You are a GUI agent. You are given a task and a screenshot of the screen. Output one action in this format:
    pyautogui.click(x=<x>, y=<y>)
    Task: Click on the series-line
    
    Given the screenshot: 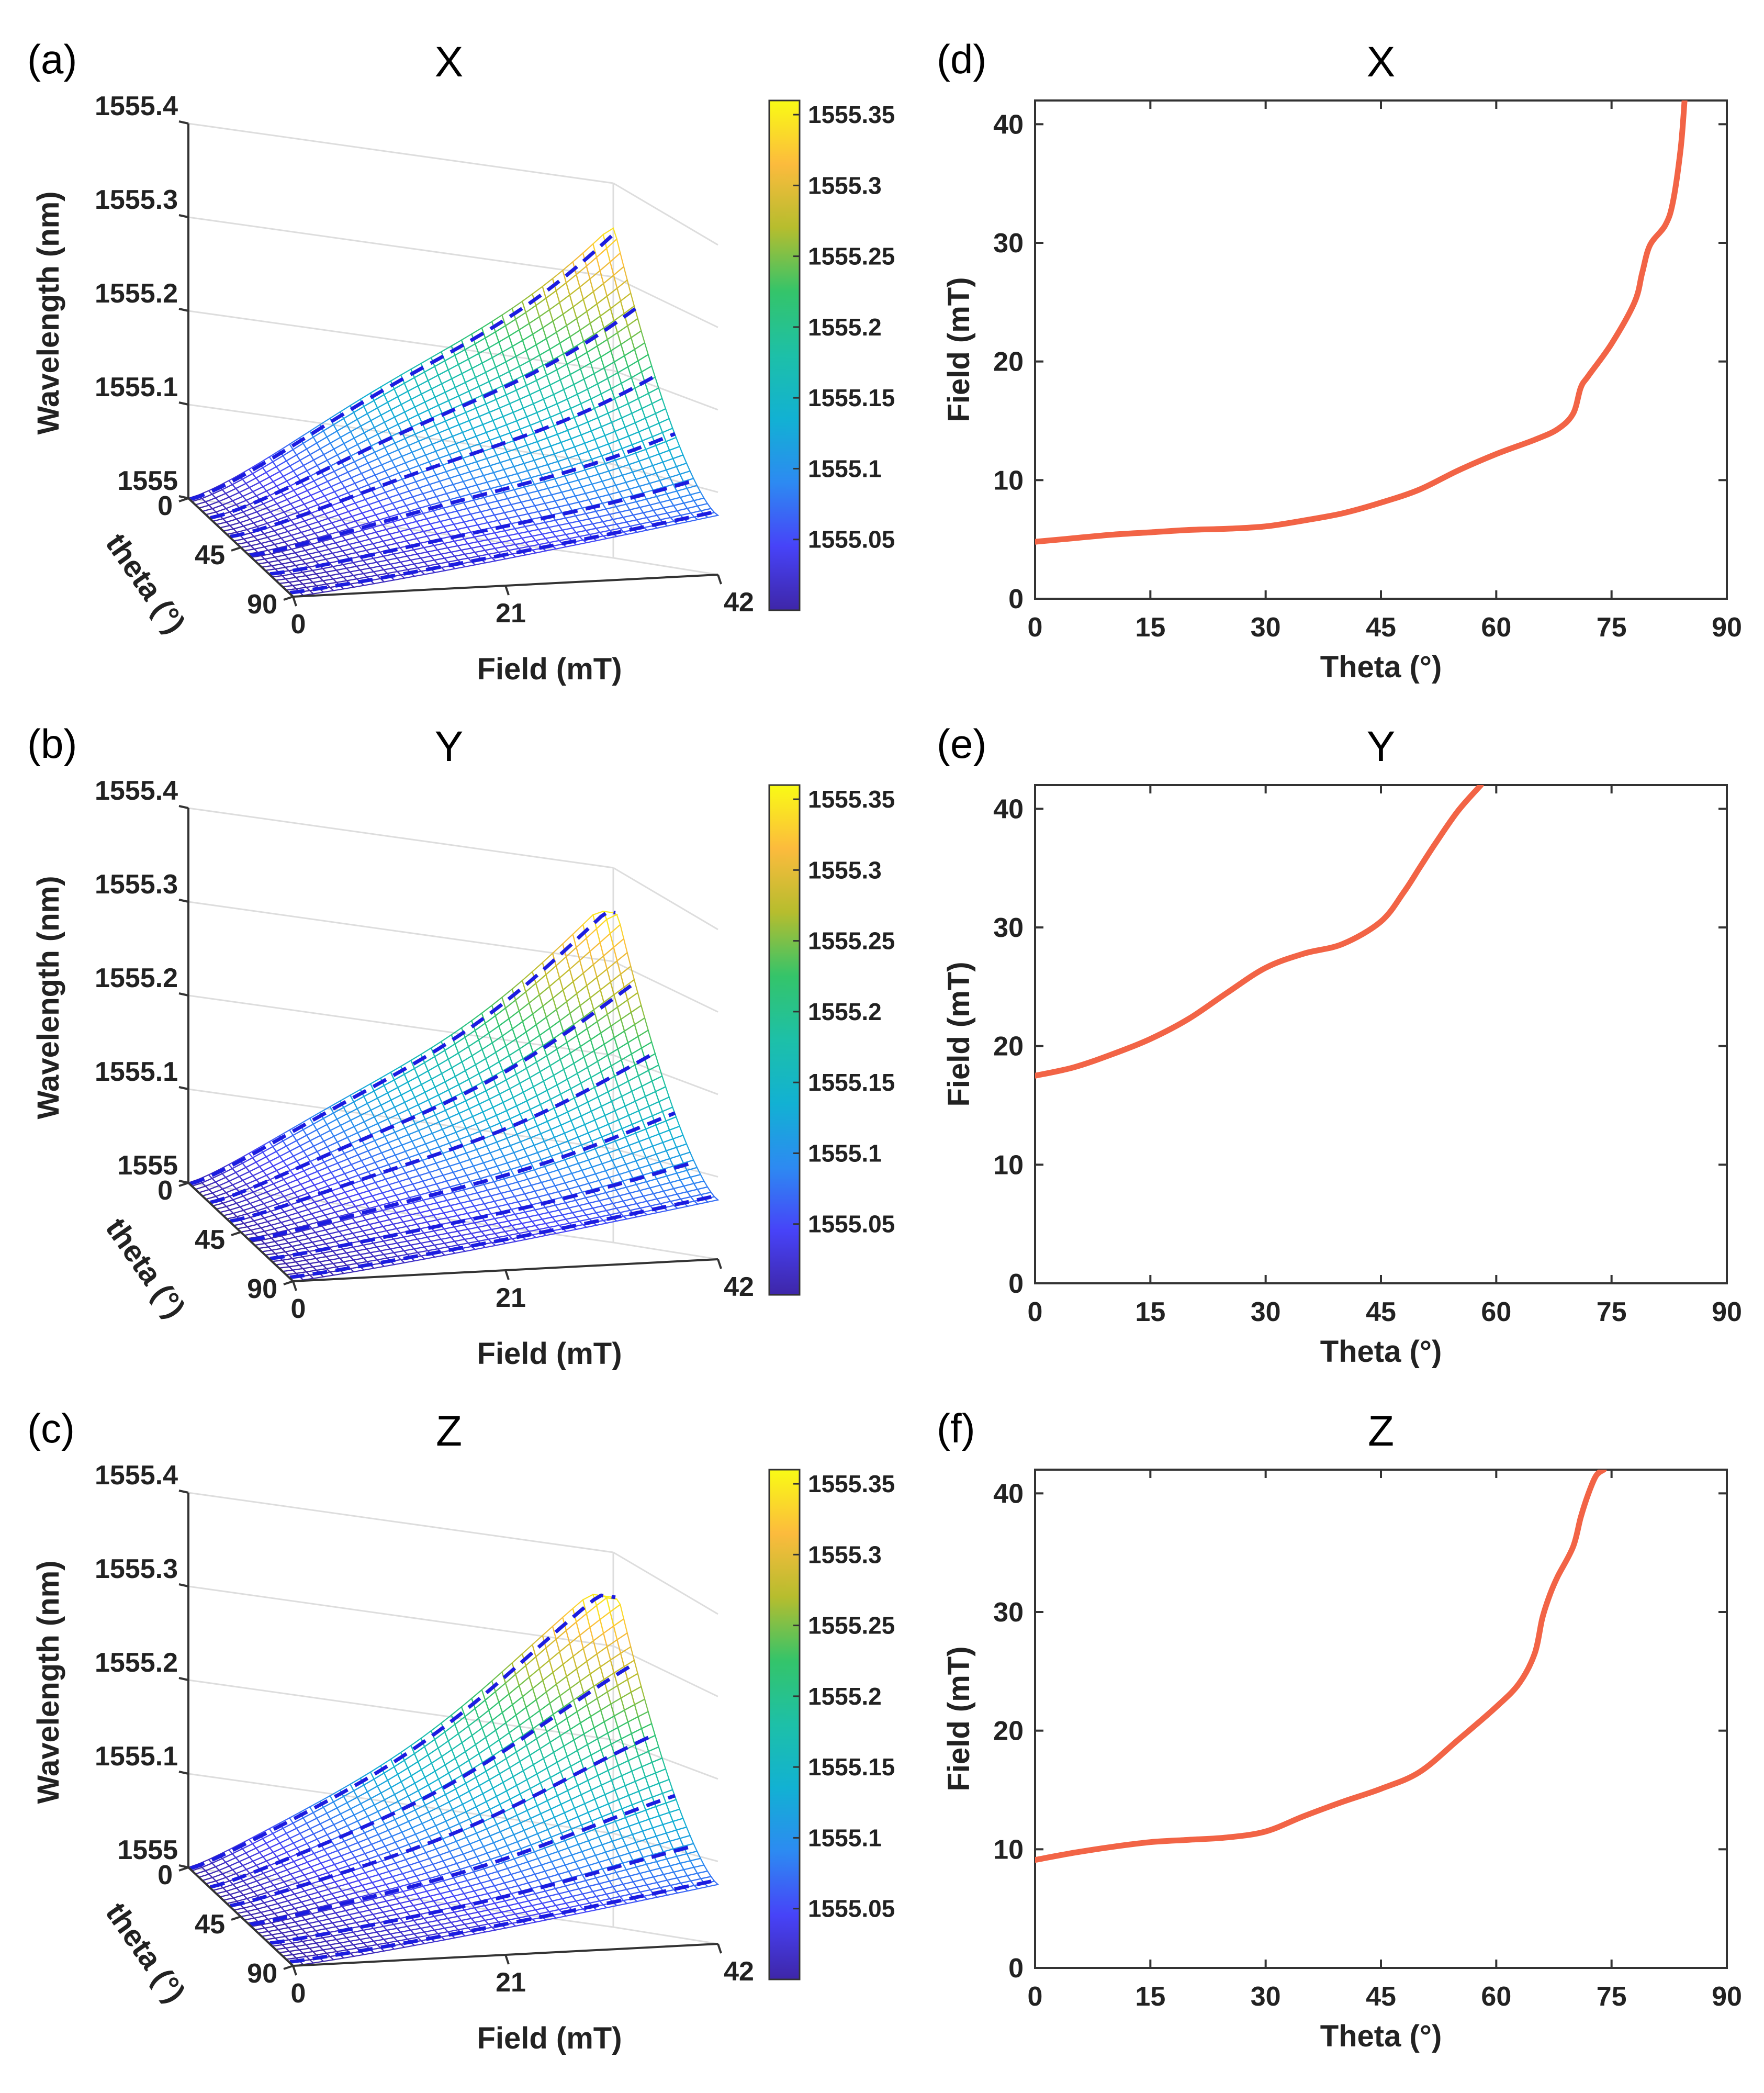 What is the action you would take?
    pyautogui.click(x=1321, y=1666)
    